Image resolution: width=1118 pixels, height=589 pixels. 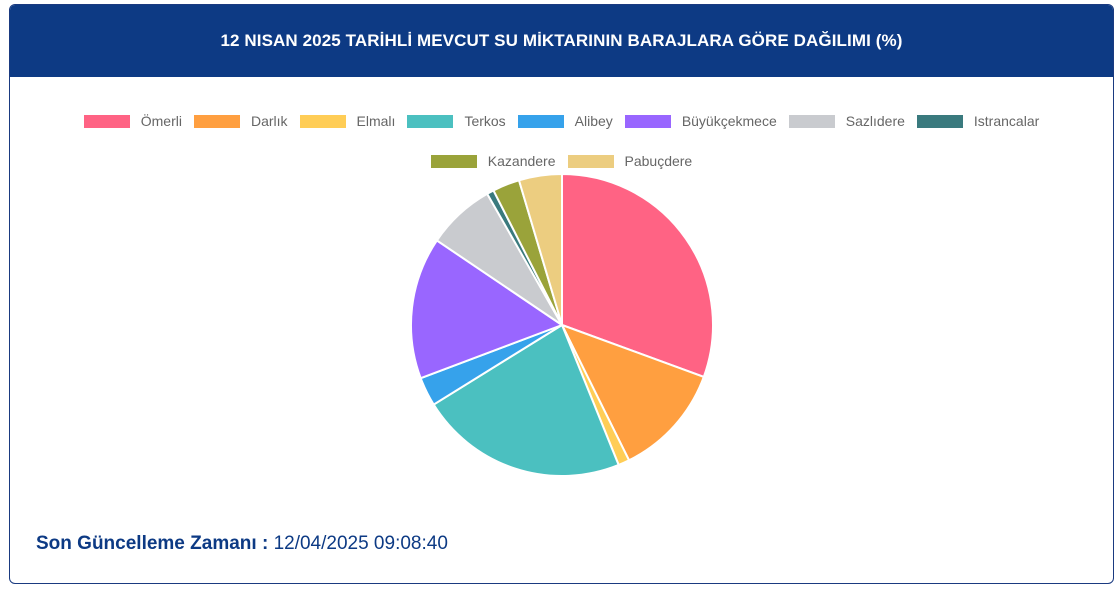 I want to click on legend-item: Sazlıdere, so click(x=846, y=121).